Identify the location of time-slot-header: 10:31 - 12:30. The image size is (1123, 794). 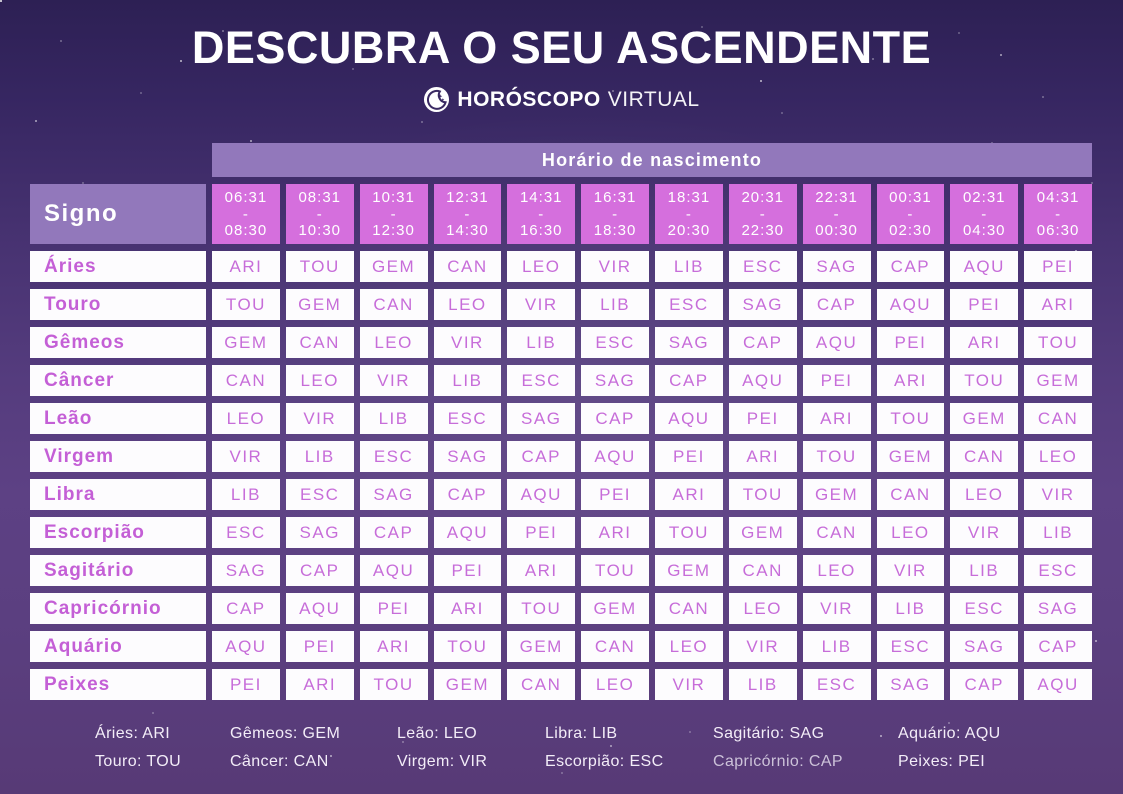
(393, 214).